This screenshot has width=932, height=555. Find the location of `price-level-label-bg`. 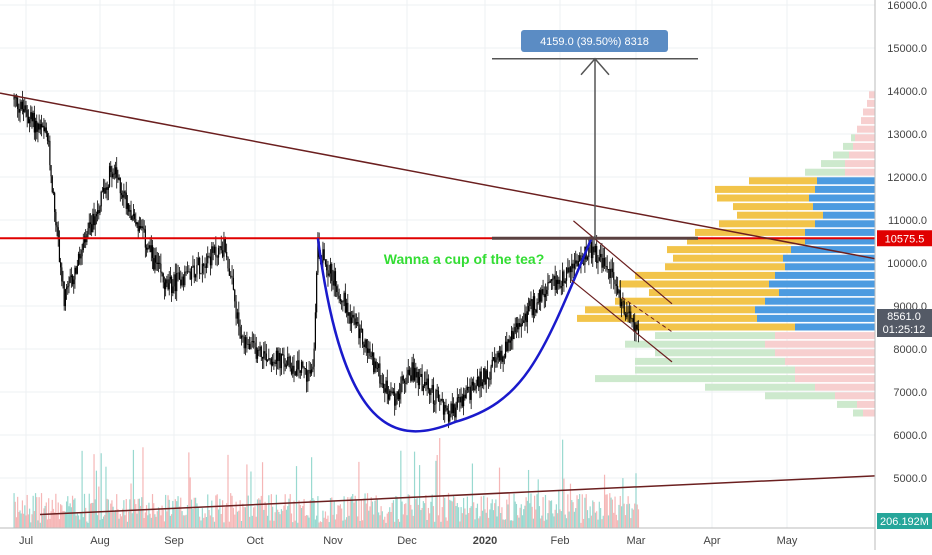

price-level-label-bg is located at coordinates (904, 238).